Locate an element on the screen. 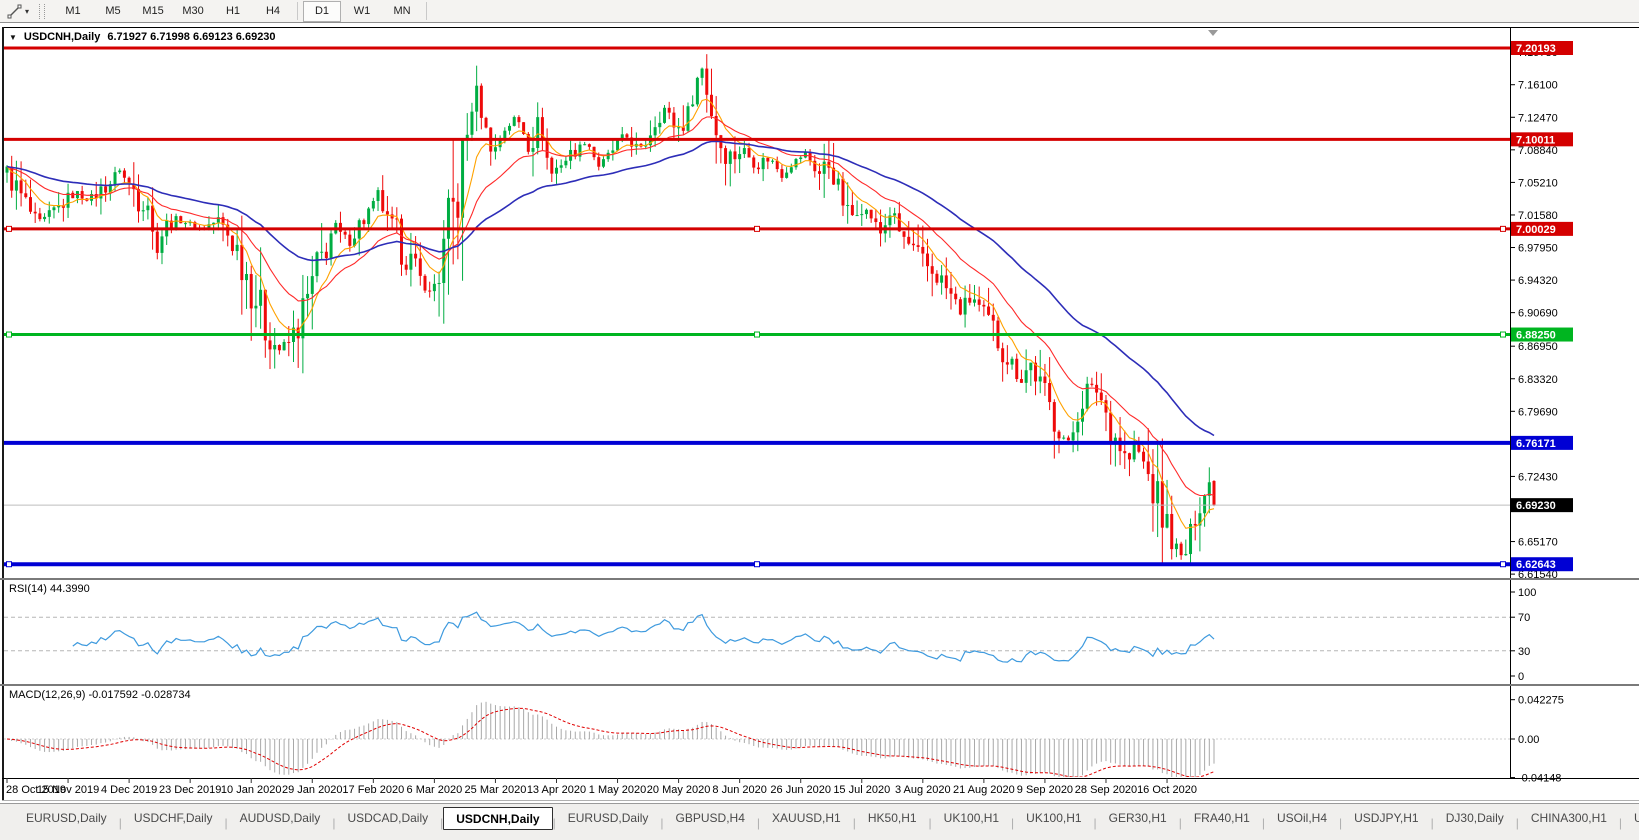 Image resolution: width=1639 pixels, height=840 pixels. date-tick-label: 15 Nov 2019 is located at coordinates (68, 790).